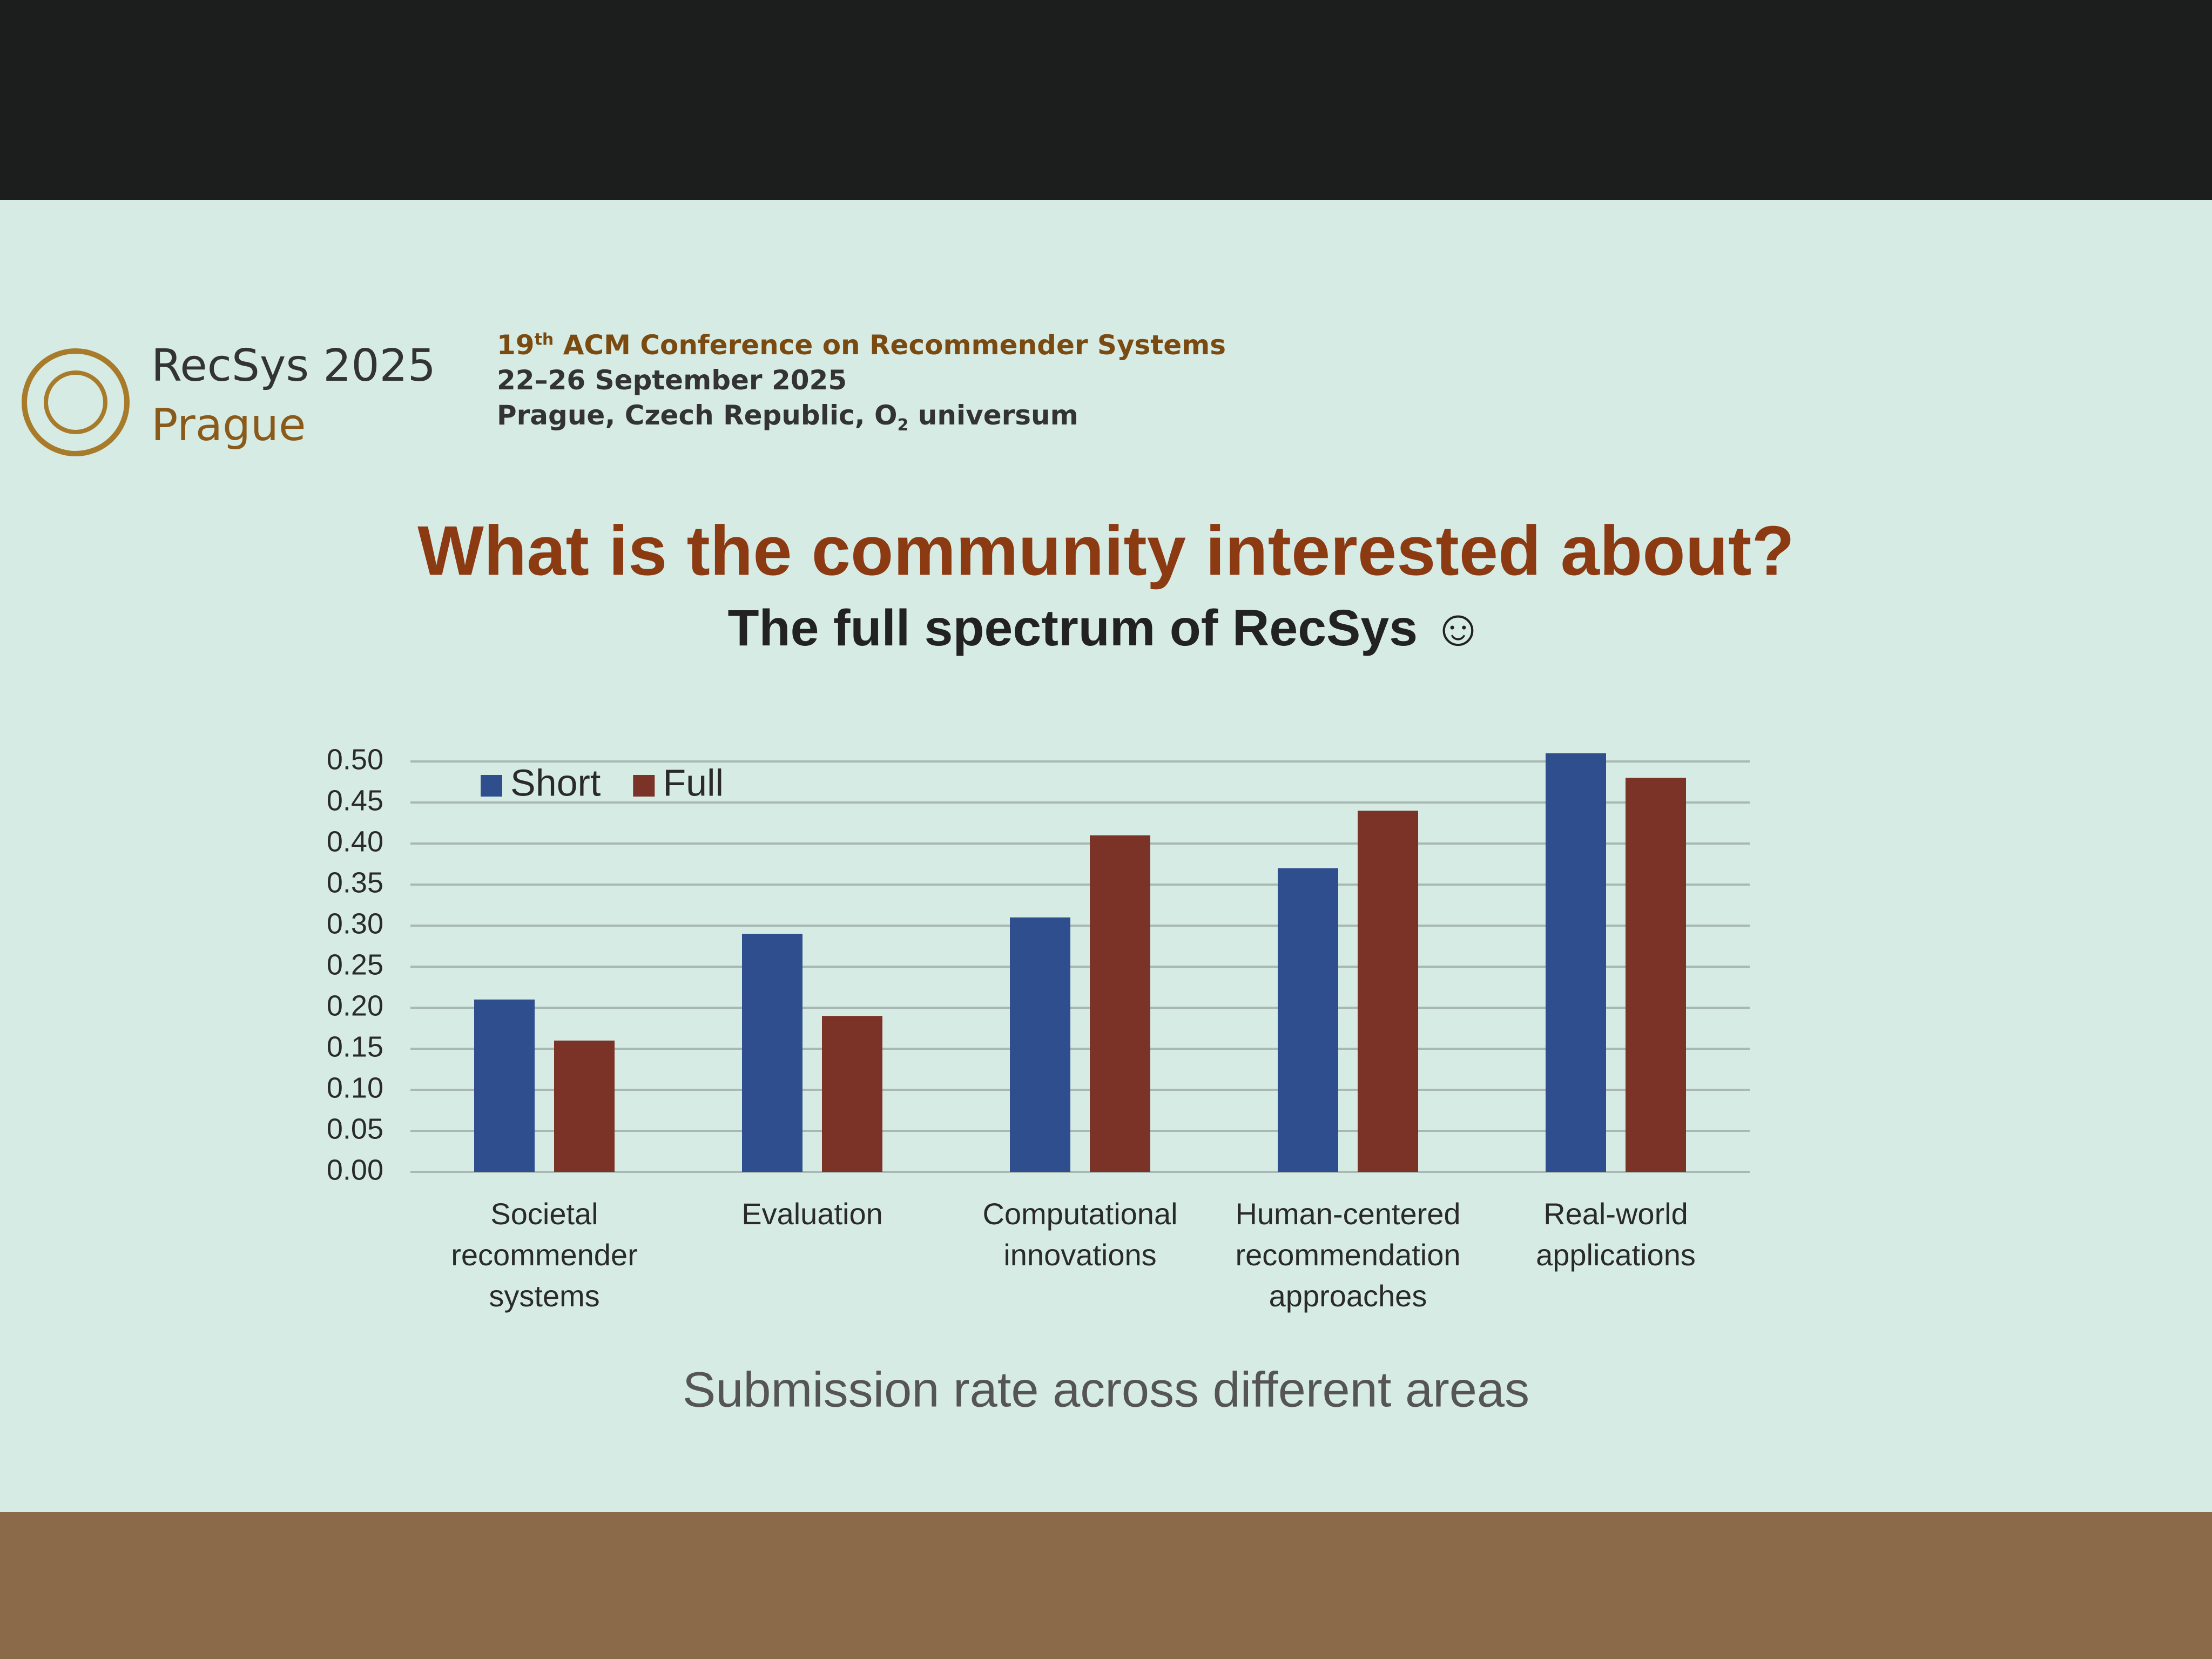 The image size is (2212, 1659). What do you see at coordinates (228, 425) in the screenshot?
I see `logo-city: Prague` at bounding box center [228, 425].